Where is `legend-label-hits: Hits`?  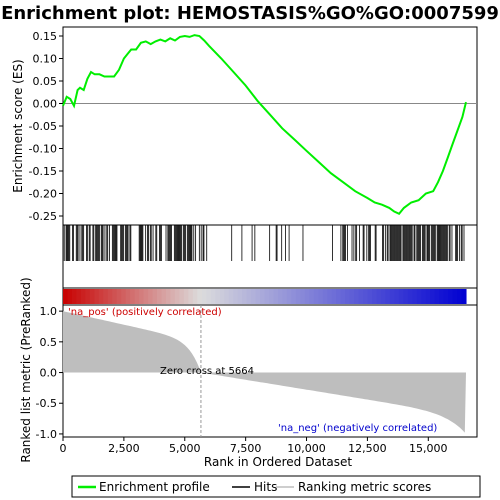 legend-label-hits: Hits is located at coordinates (265, 487).